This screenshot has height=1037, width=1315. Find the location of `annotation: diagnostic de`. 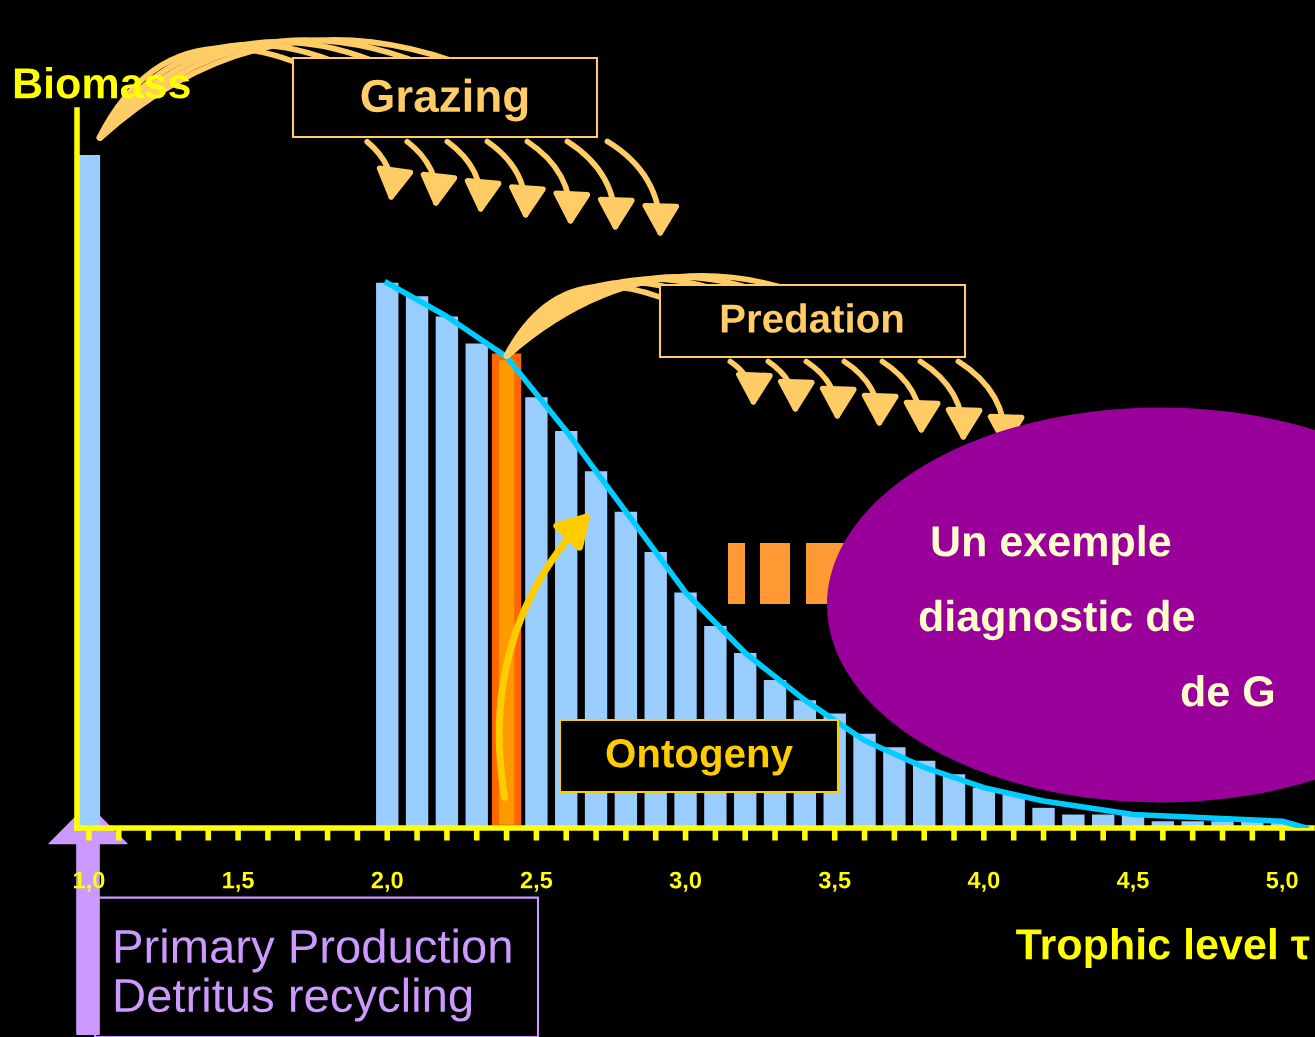

annotation: diagnostic de is located at coordinates (1057, 620).